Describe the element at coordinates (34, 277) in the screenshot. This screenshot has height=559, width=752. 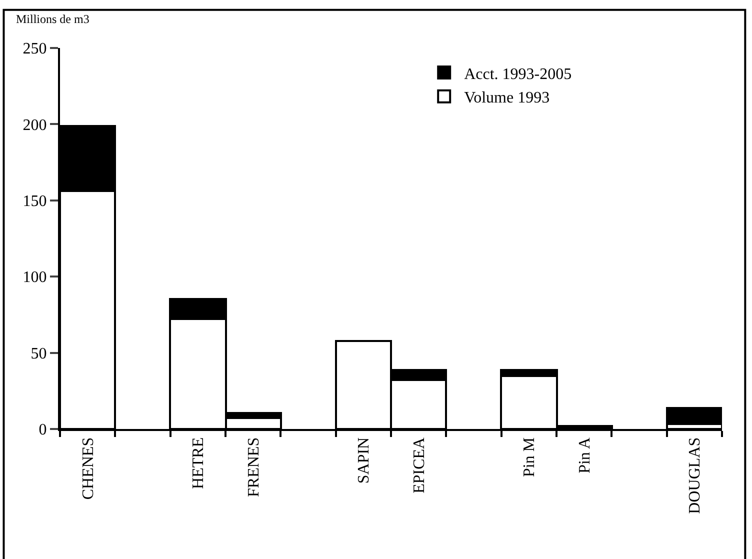
I see `y-tick-label: 100` at that location.